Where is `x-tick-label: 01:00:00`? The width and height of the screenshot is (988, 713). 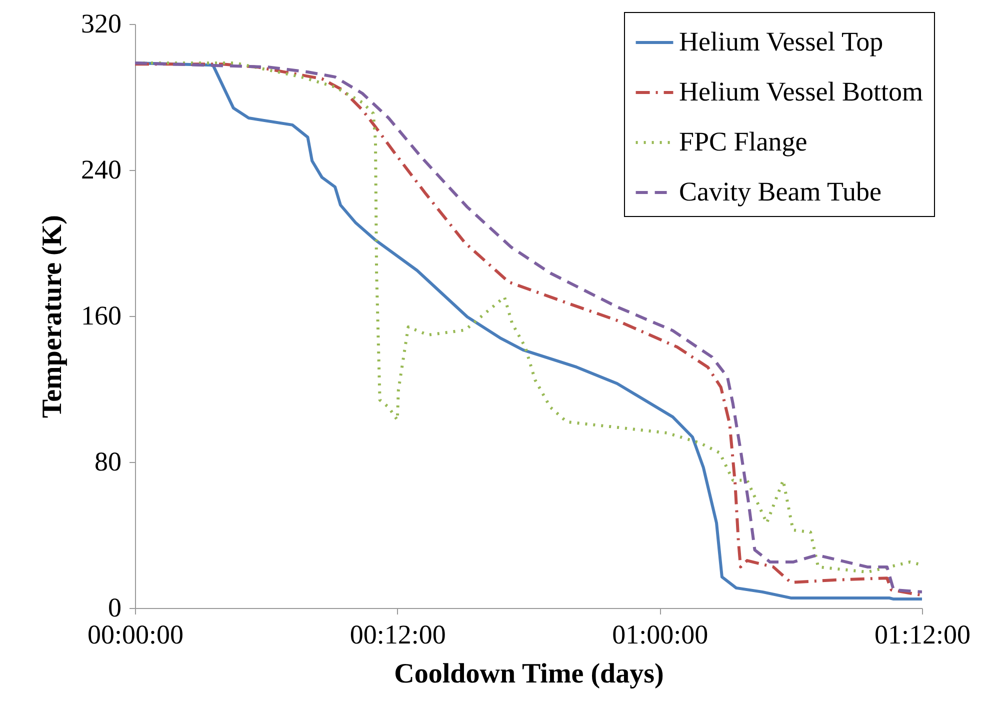
x-tick-label: 01:00:00 is located at coordinates (660, 635).